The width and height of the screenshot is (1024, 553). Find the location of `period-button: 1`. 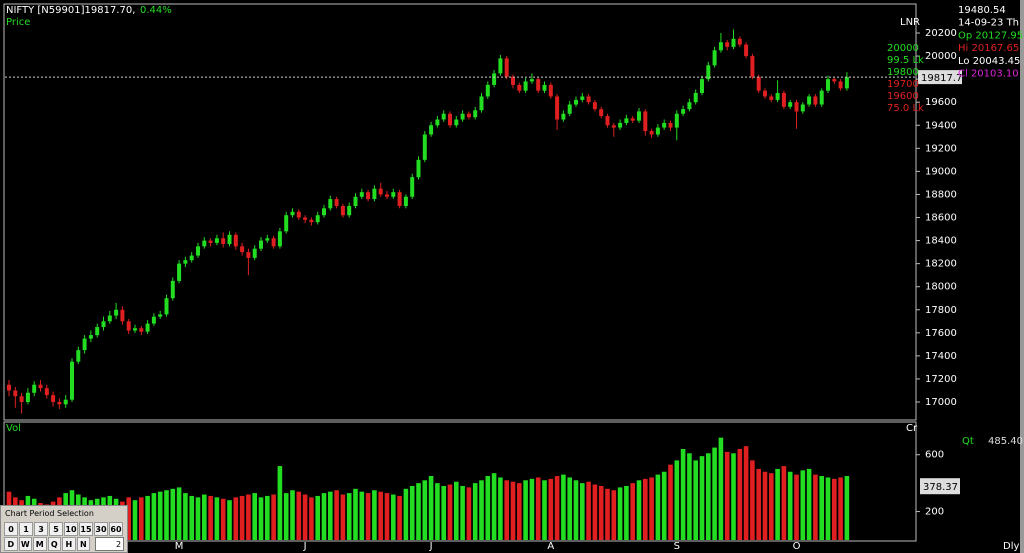

period-button: 1 is located at coordinates (26, 529).